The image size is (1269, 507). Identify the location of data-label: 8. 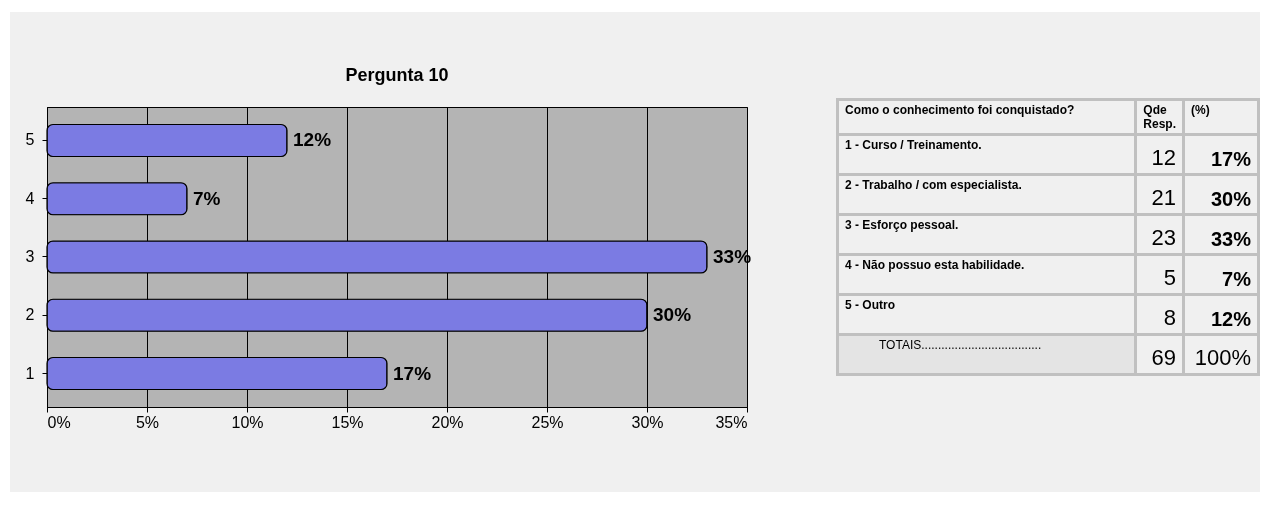
(1159, 314).